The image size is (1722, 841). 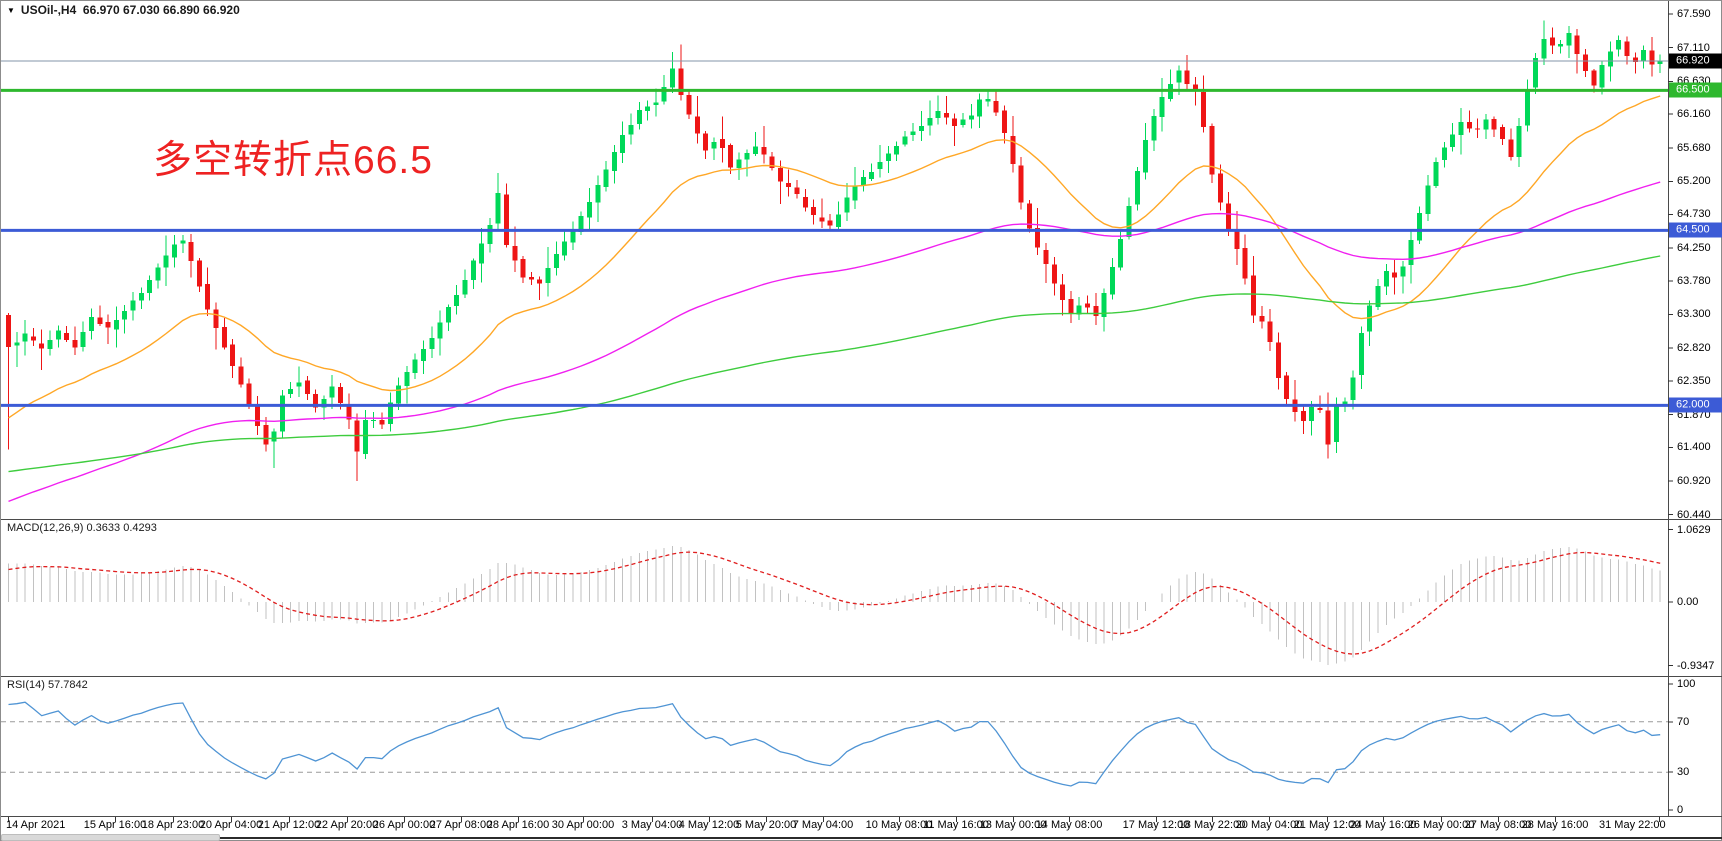 What do you see at coordinates (1694, 214) in the screenshot?
I see `price-tick-64.730: 64.730` at bounding box center [1694, 214].